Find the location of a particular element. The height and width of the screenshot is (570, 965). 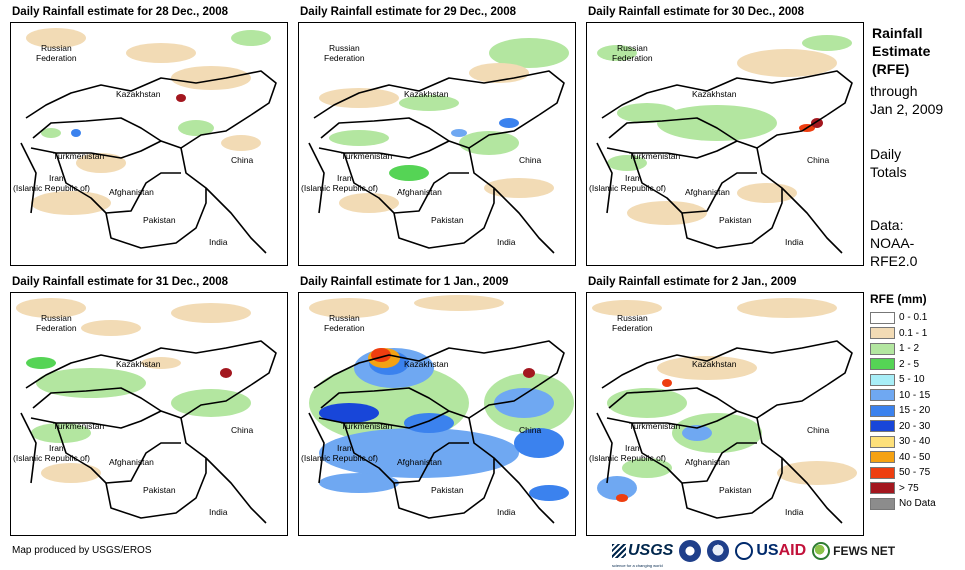

sidebar-title-line: (RFE) is located at coordinates (891, 69).